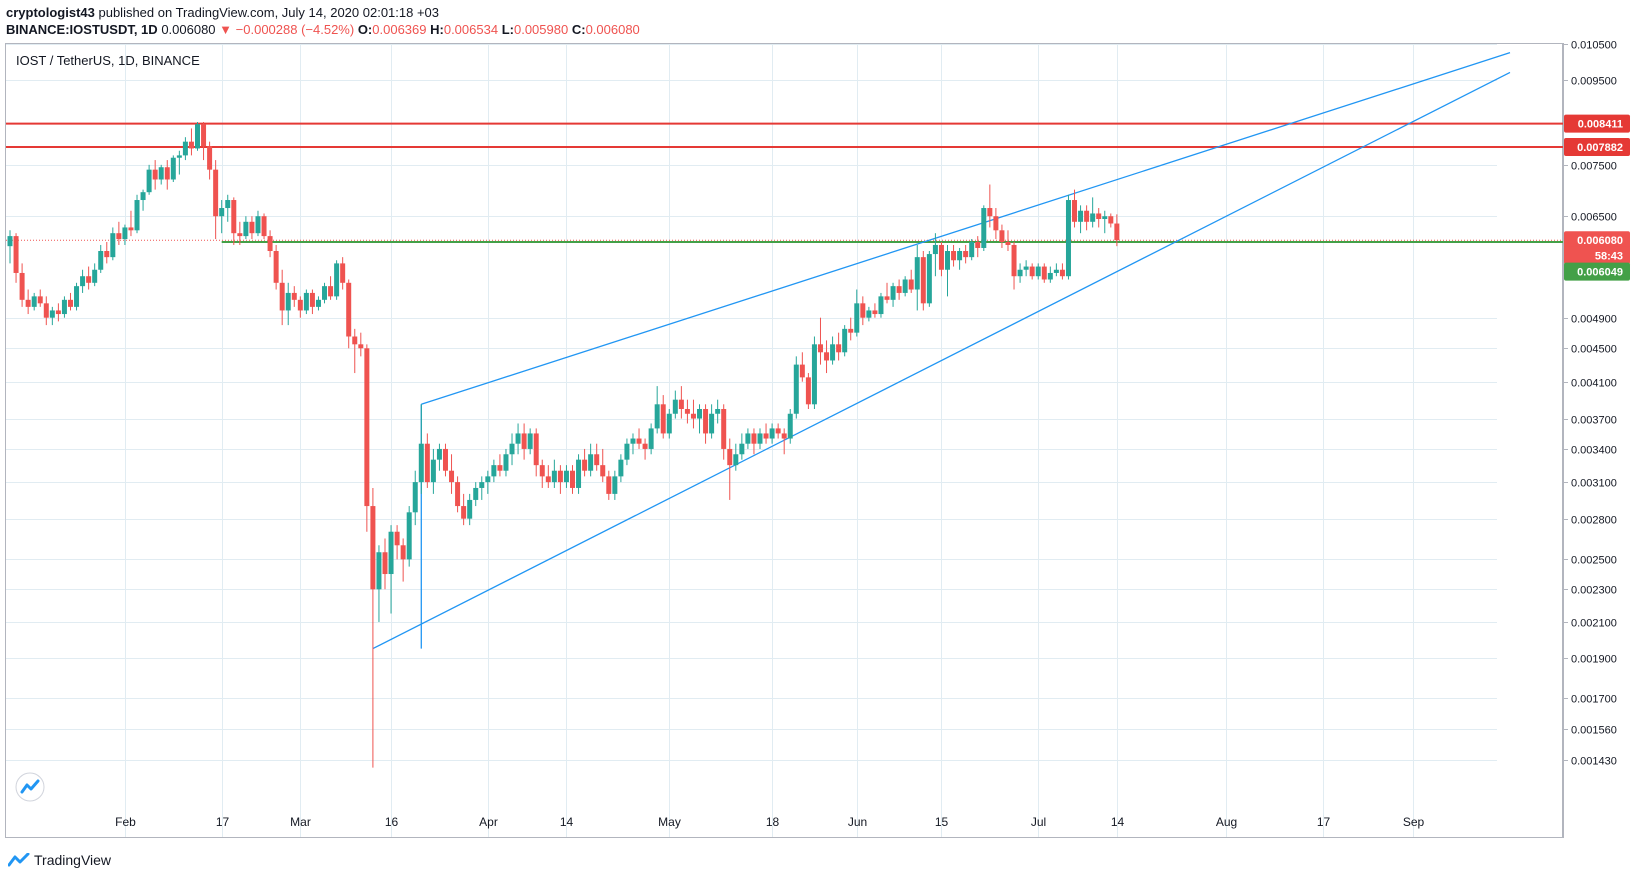 This screenshot has width=1636, height=876. Describe the element at coordinates (59, 860) in the screenshot. I see `tradingview-footer: TradingView` at that location.